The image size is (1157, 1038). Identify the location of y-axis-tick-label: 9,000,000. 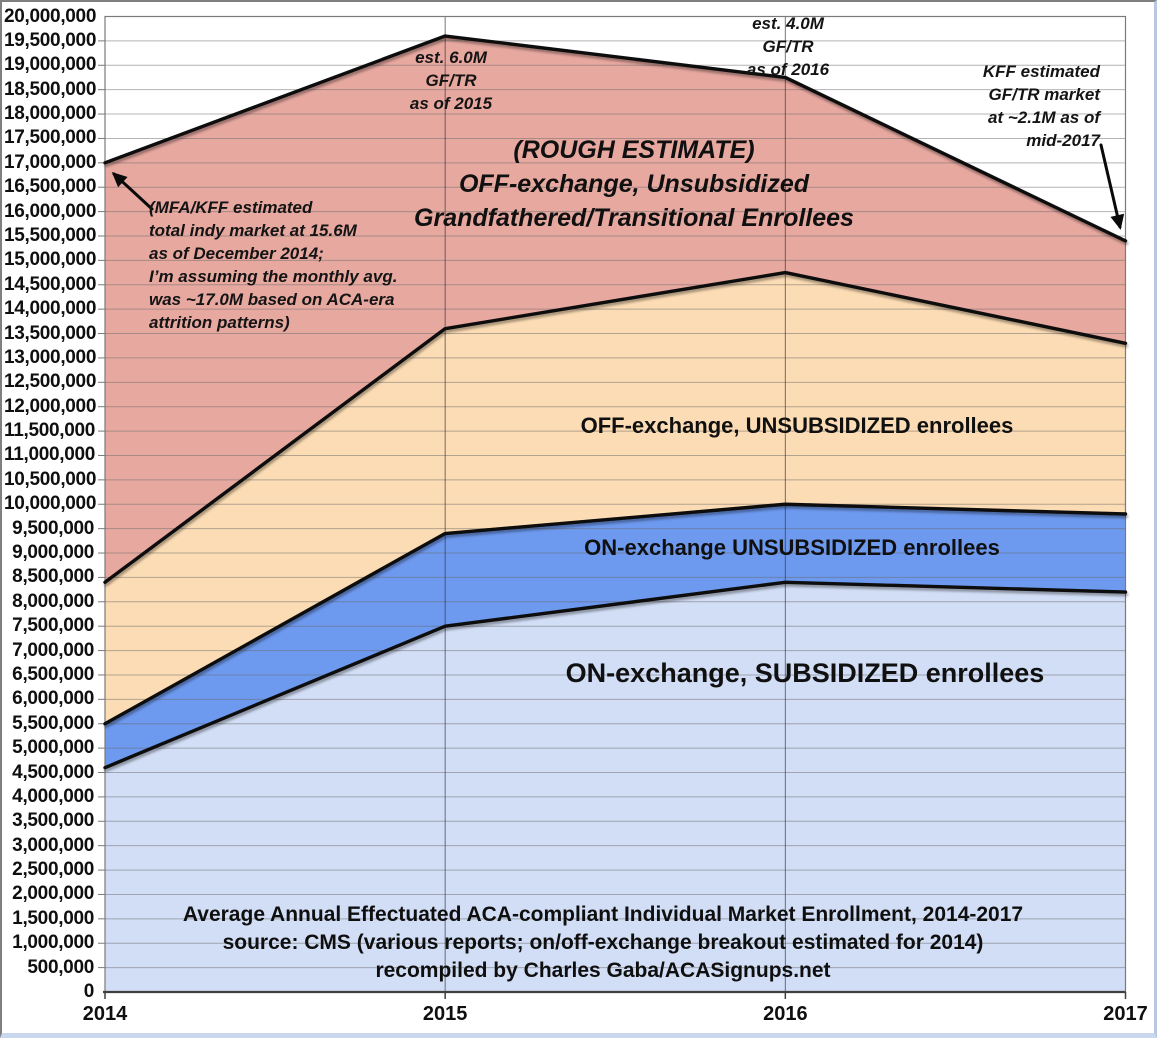
(53, 553).